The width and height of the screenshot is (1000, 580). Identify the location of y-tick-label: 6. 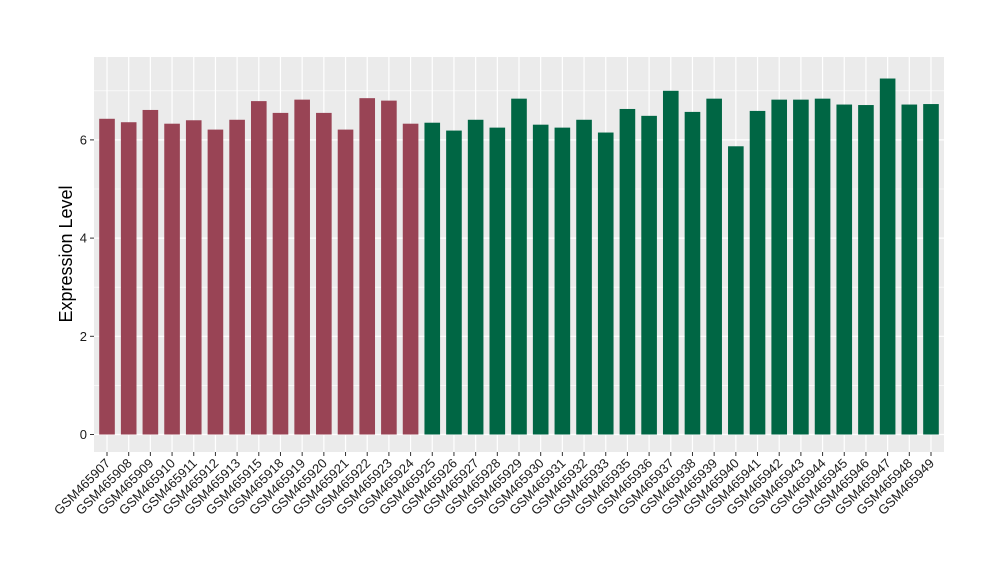
(83, 139).